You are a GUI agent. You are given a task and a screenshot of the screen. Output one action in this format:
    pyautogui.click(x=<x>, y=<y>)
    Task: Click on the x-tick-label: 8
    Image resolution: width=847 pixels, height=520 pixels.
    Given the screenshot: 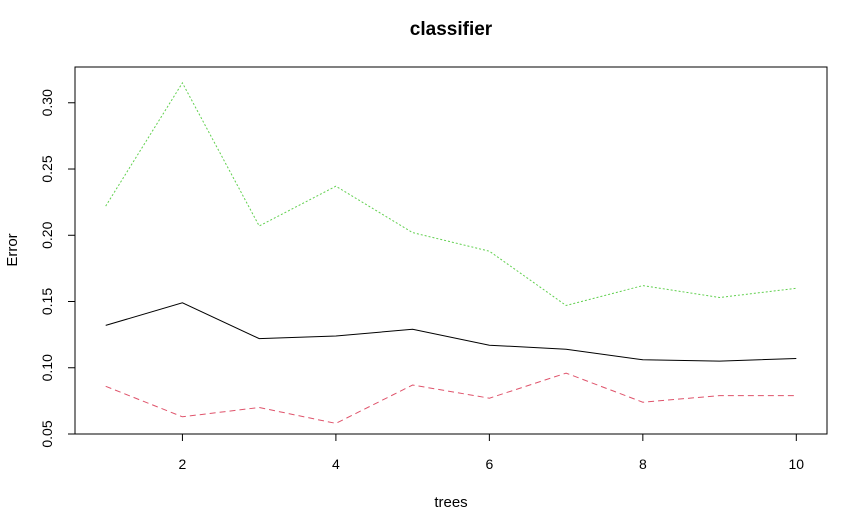 What is the action you would take?
    pyautogui.click(x=643, y=464)
    